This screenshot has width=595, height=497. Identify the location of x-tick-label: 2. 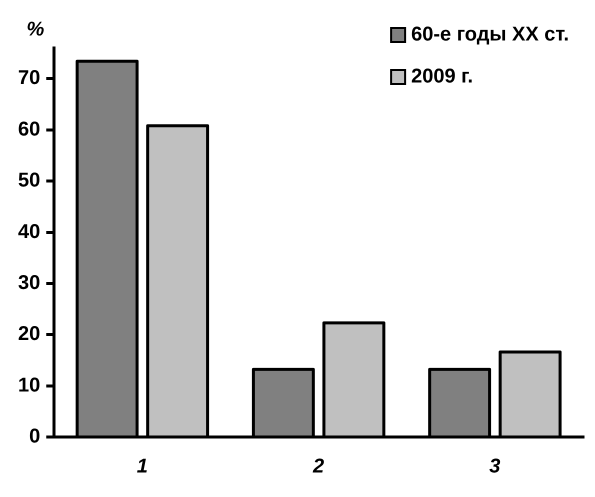
(318, 467).